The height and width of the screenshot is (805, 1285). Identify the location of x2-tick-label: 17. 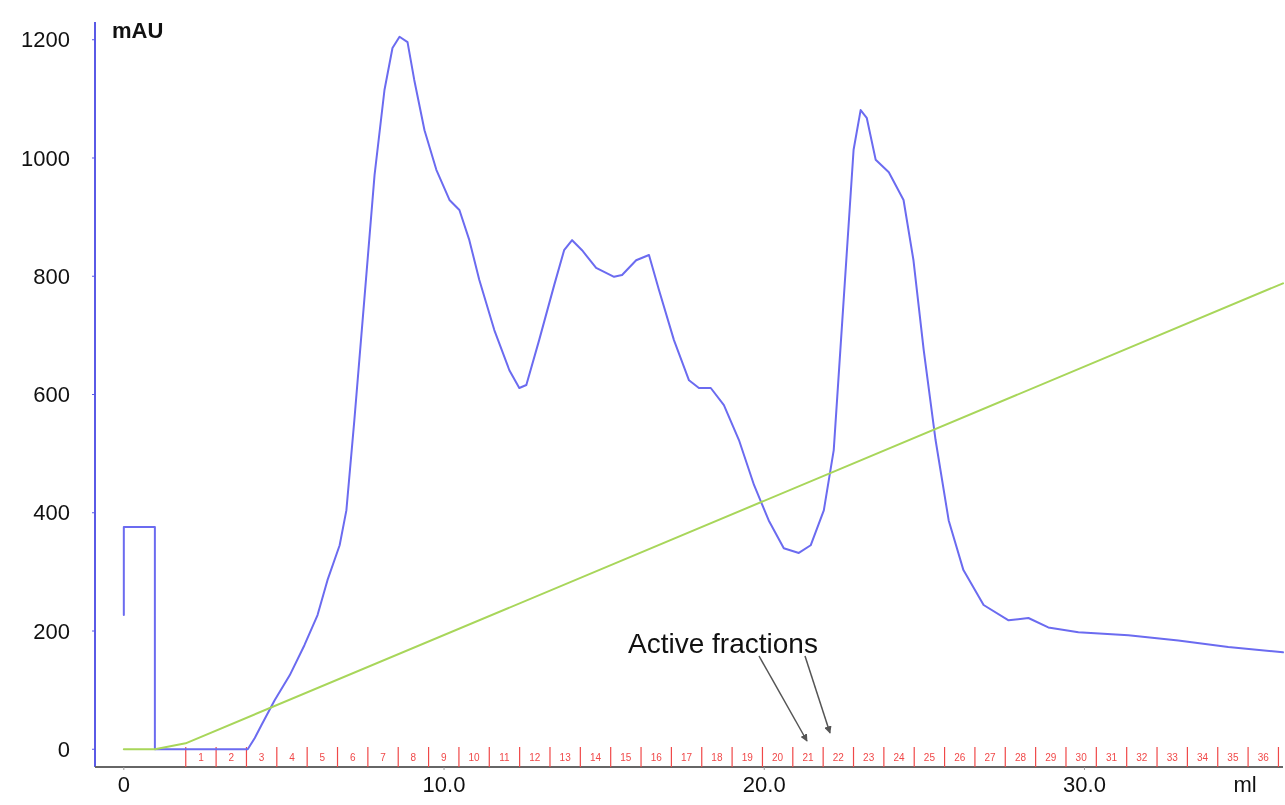
(687, 757).